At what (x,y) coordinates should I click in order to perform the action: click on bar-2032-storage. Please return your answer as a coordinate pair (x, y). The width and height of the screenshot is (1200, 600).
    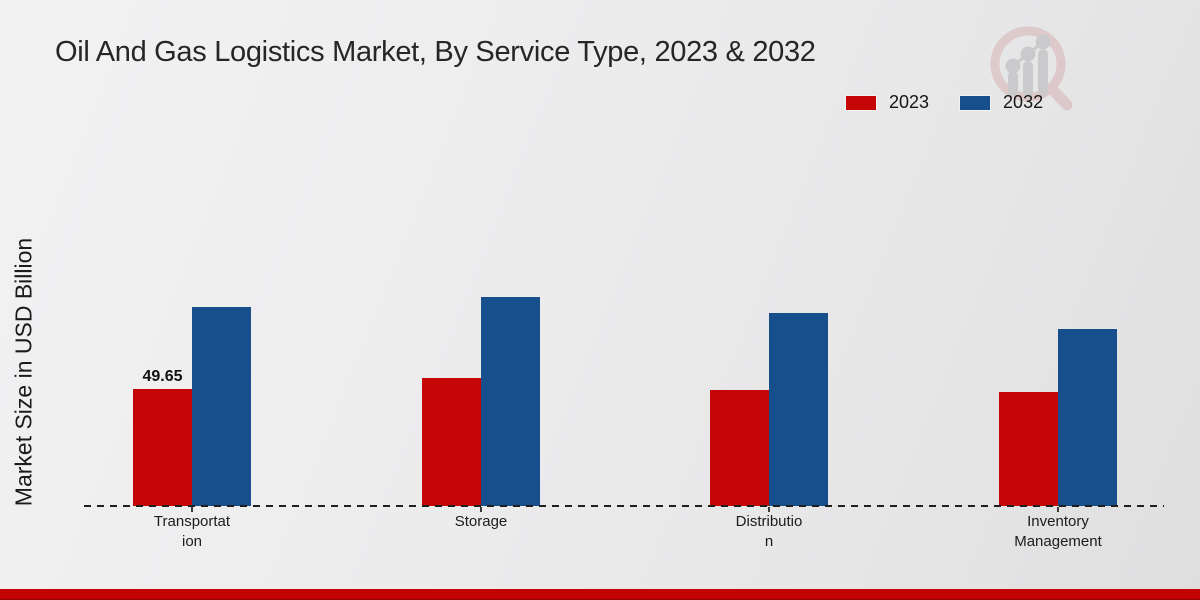
    Looking at the image, I should click on (510, 401).